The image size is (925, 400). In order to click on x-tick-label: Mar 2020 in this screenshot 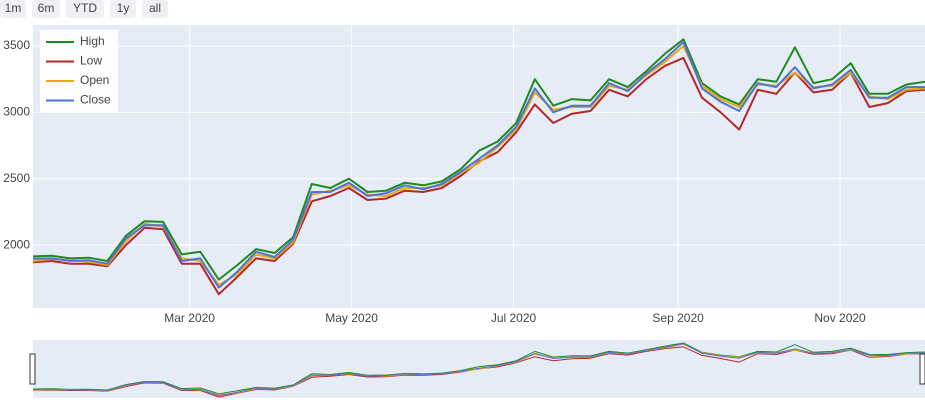, I will do `click(189, 318)`.